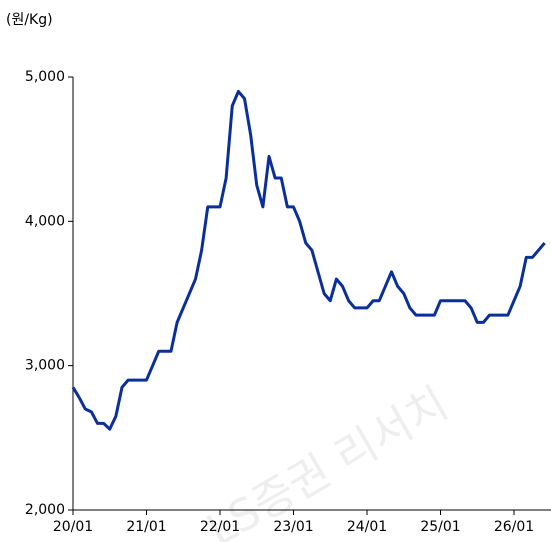  What do you see at coordinates (367, 527) in the screenshot?
I see `x-tick-label: 24/01` at bounding box center [367, 527].